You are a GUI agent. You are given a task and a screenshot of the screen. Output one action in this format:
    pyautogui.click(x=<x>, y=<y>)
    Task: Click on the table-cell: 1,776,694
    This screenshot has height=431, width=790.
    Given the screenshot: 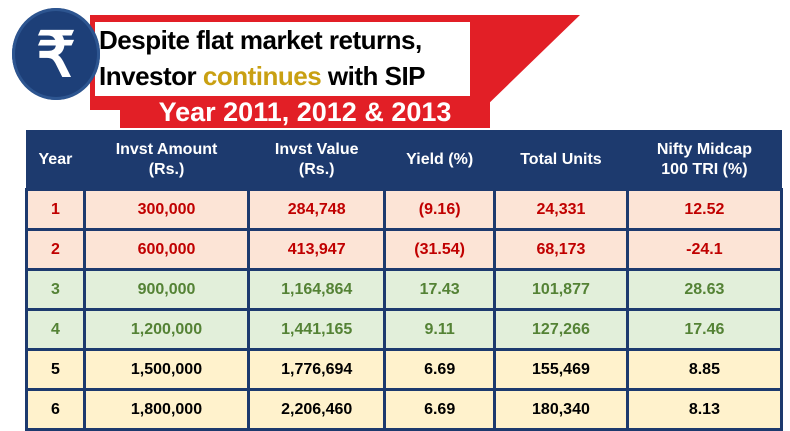 What is the action you would take?
    pyautogui.click(x=317, y=369)
    